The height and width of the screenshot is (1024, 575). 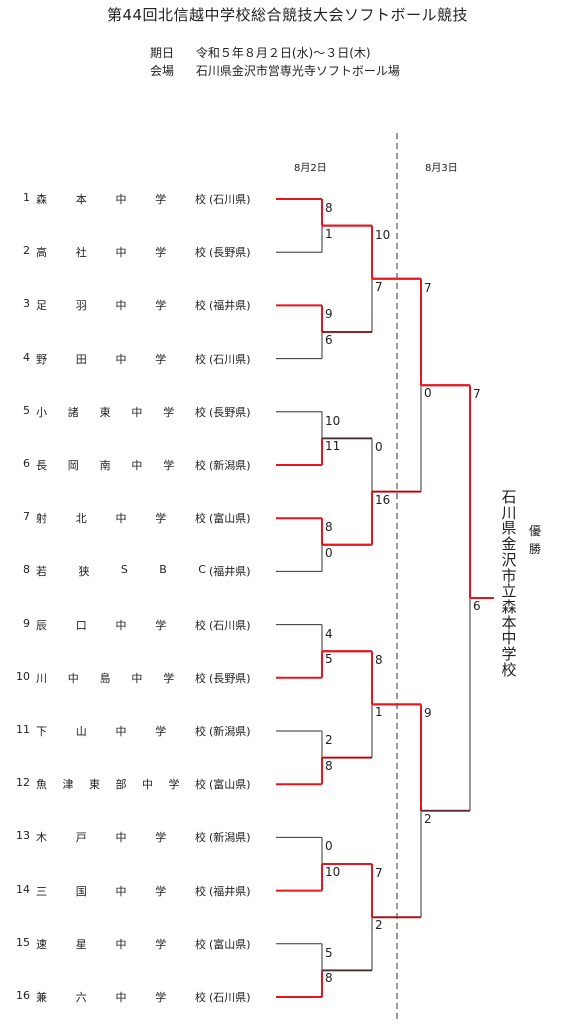 I want to click on team-name-char: C, so click(x=202, y=570).